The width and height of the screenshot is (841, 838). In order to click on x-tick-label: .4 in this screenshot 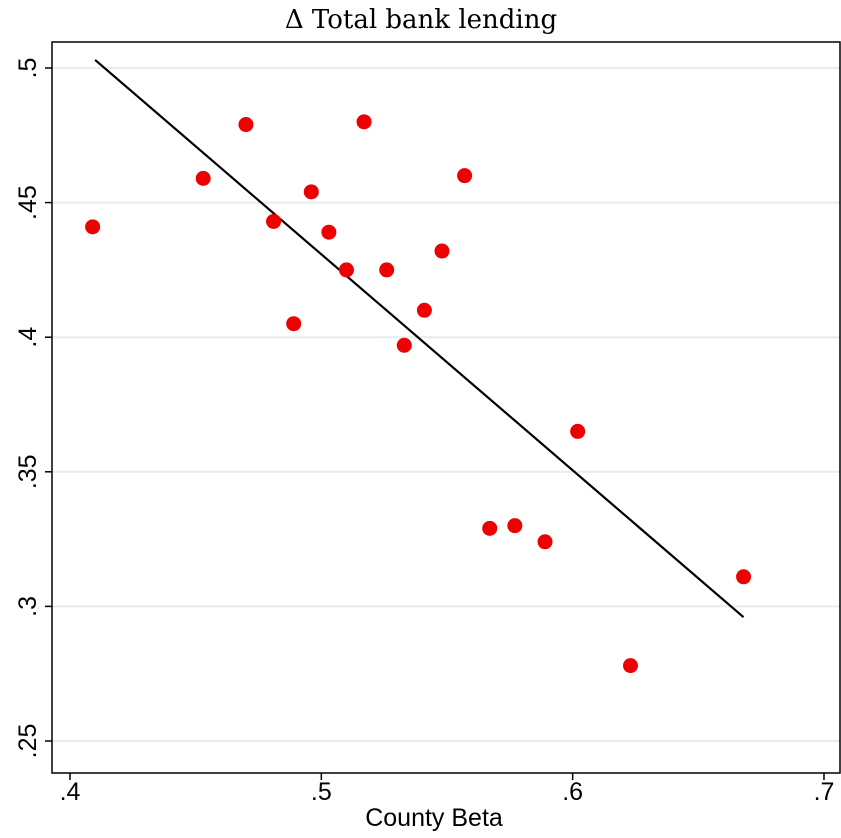, I will do `click(70, 792)`.